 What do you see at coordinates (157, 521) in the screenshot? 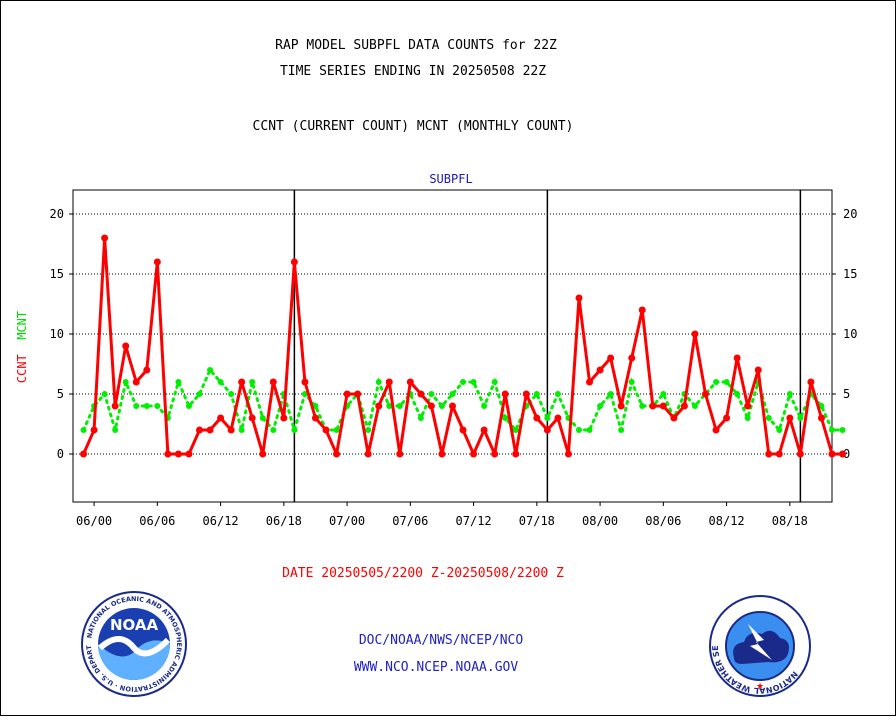
I see `x-tick-label: 06/06` at bounding box center [157, 521].